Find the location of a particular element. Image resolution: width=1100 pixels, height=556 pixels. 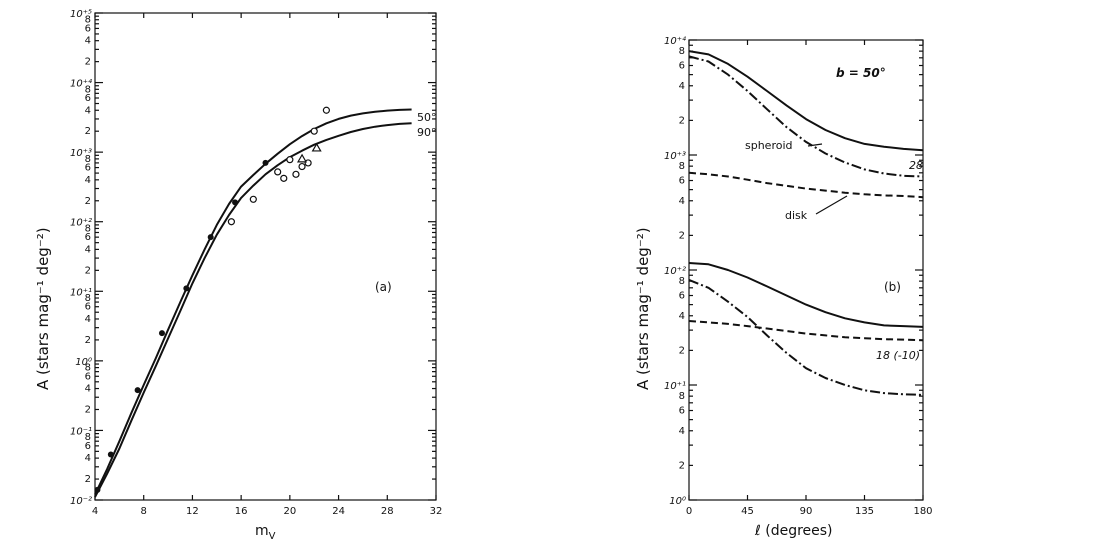

panel-b-xtick-label: 0 is located at coordinates (689, 511).